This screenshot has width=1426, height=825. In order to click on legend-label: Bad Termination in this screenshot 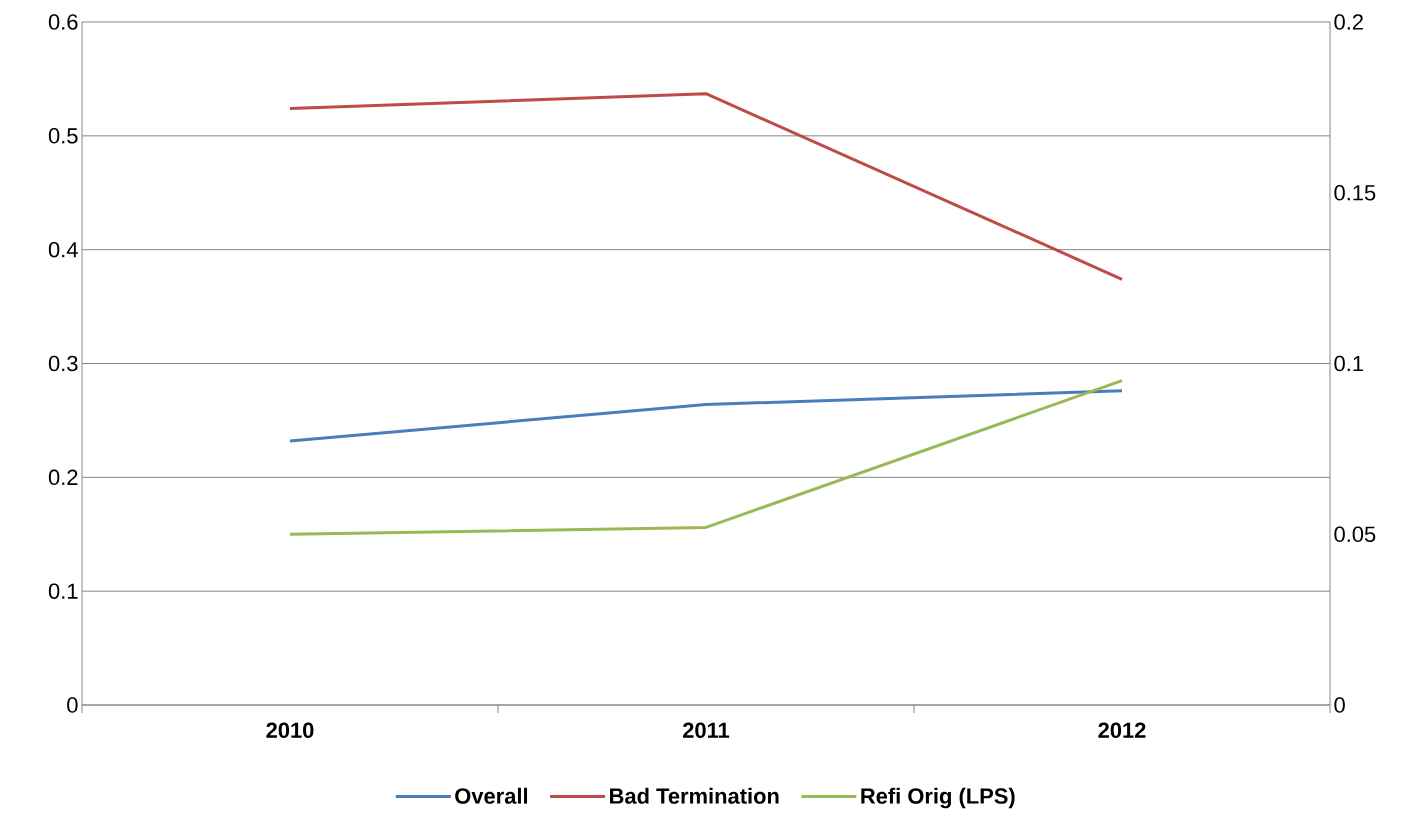, I will do `click(694, 795)`.